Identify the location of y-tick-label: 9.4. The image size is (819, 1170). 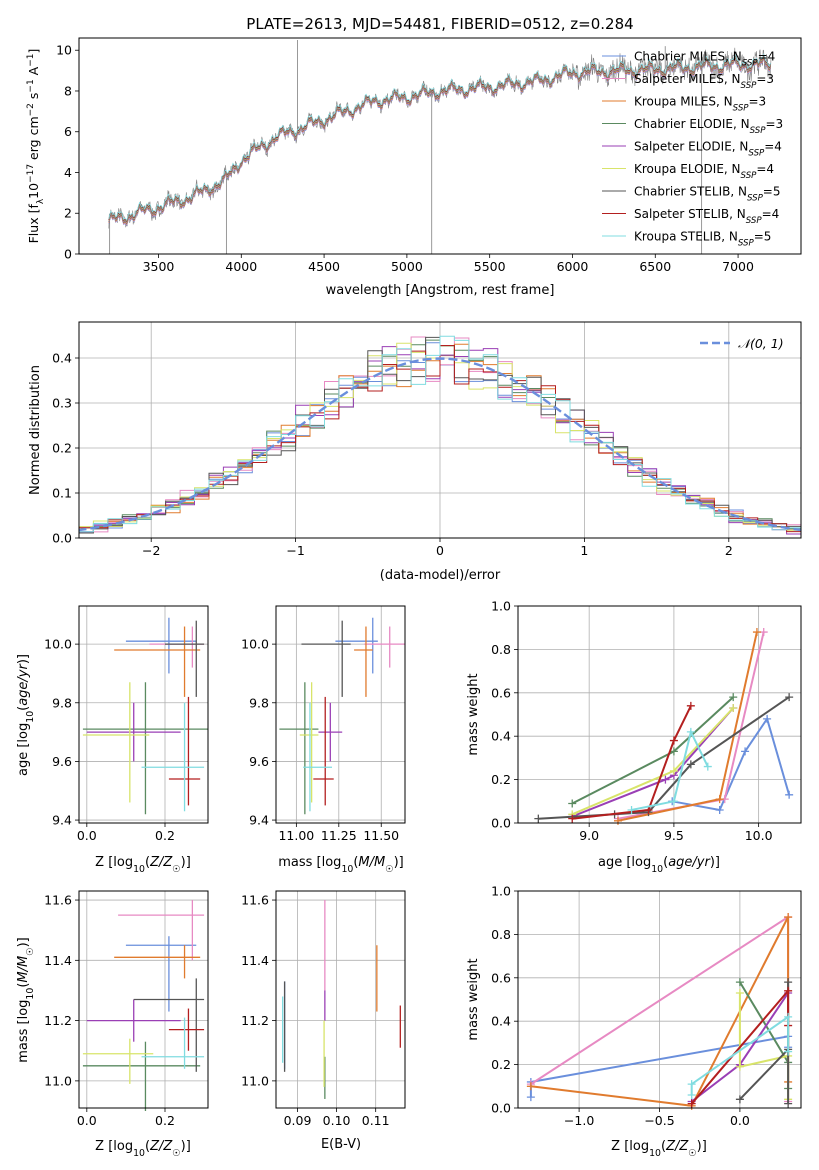
(62, 820).